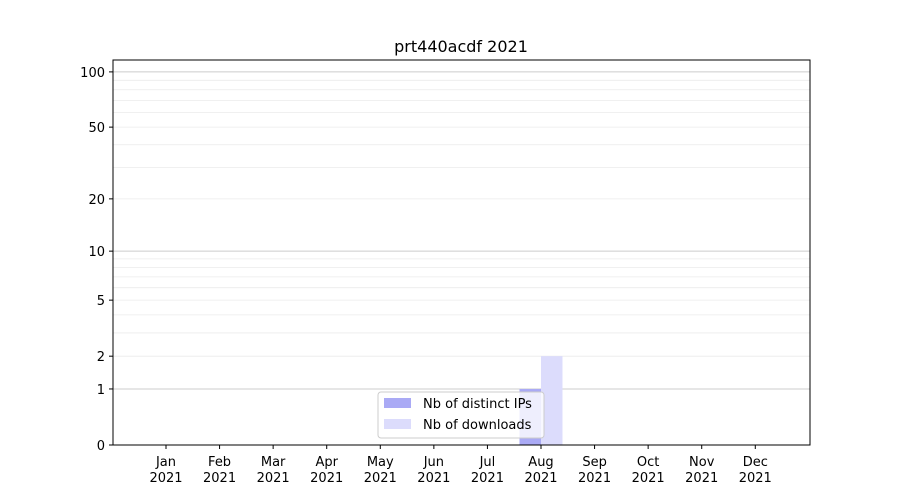  I want to click on x-tick-label: Jul, so click(487, 462).